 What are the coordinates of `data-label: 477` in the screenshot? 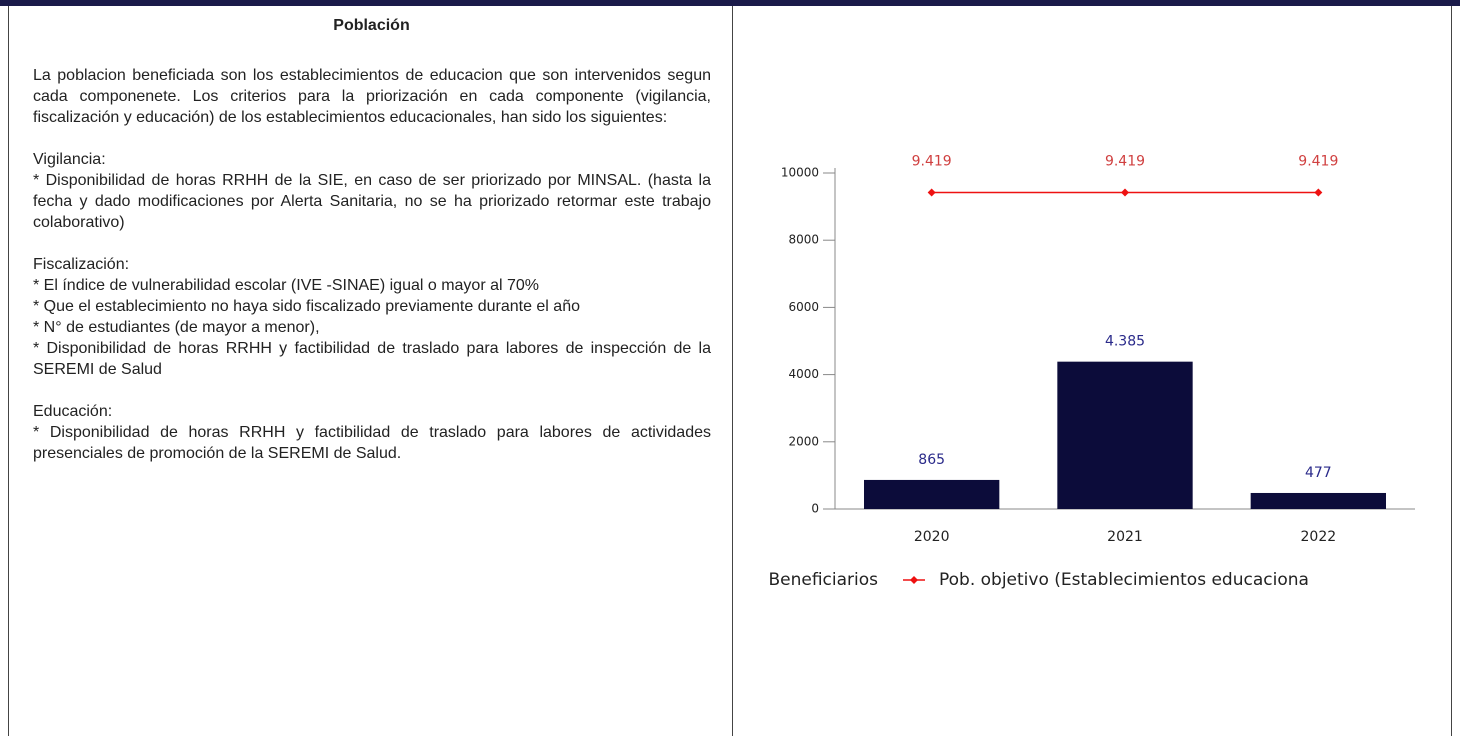 It's located at (1318, 473).